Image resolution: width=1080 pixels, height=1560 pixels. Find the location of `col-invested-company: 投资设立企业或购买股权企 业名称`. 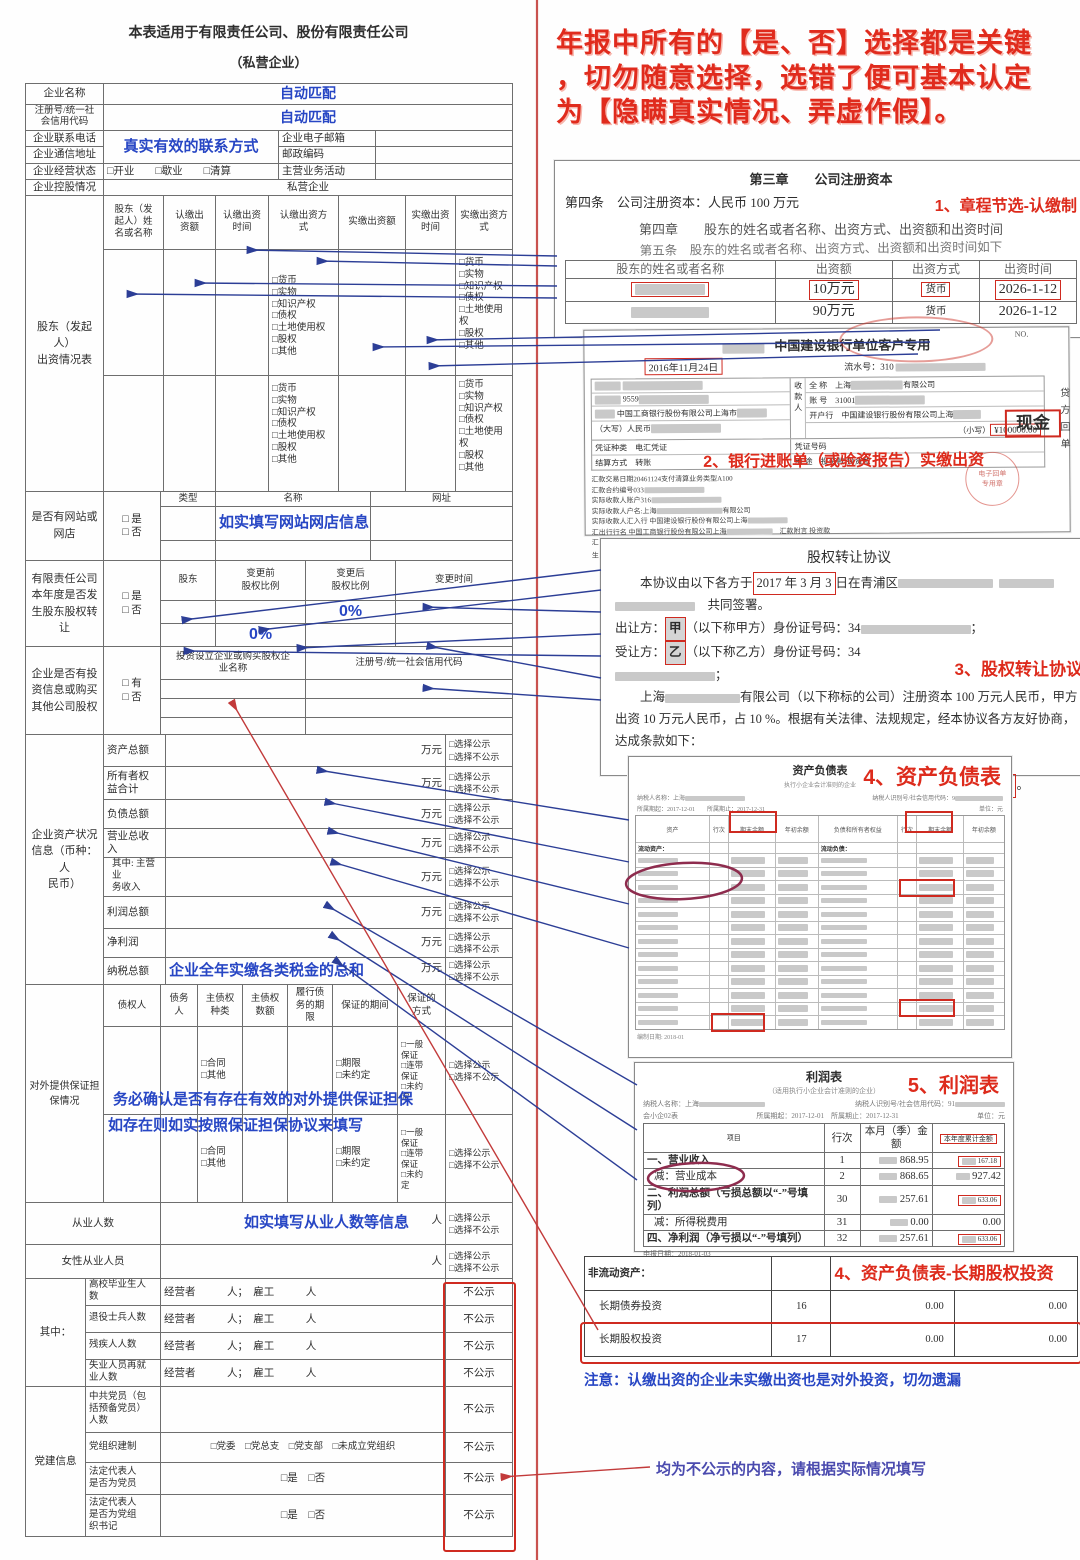

col-invested-company: 投资设立企业或购买股权企 业名称 is located at coordinates (233, 663).